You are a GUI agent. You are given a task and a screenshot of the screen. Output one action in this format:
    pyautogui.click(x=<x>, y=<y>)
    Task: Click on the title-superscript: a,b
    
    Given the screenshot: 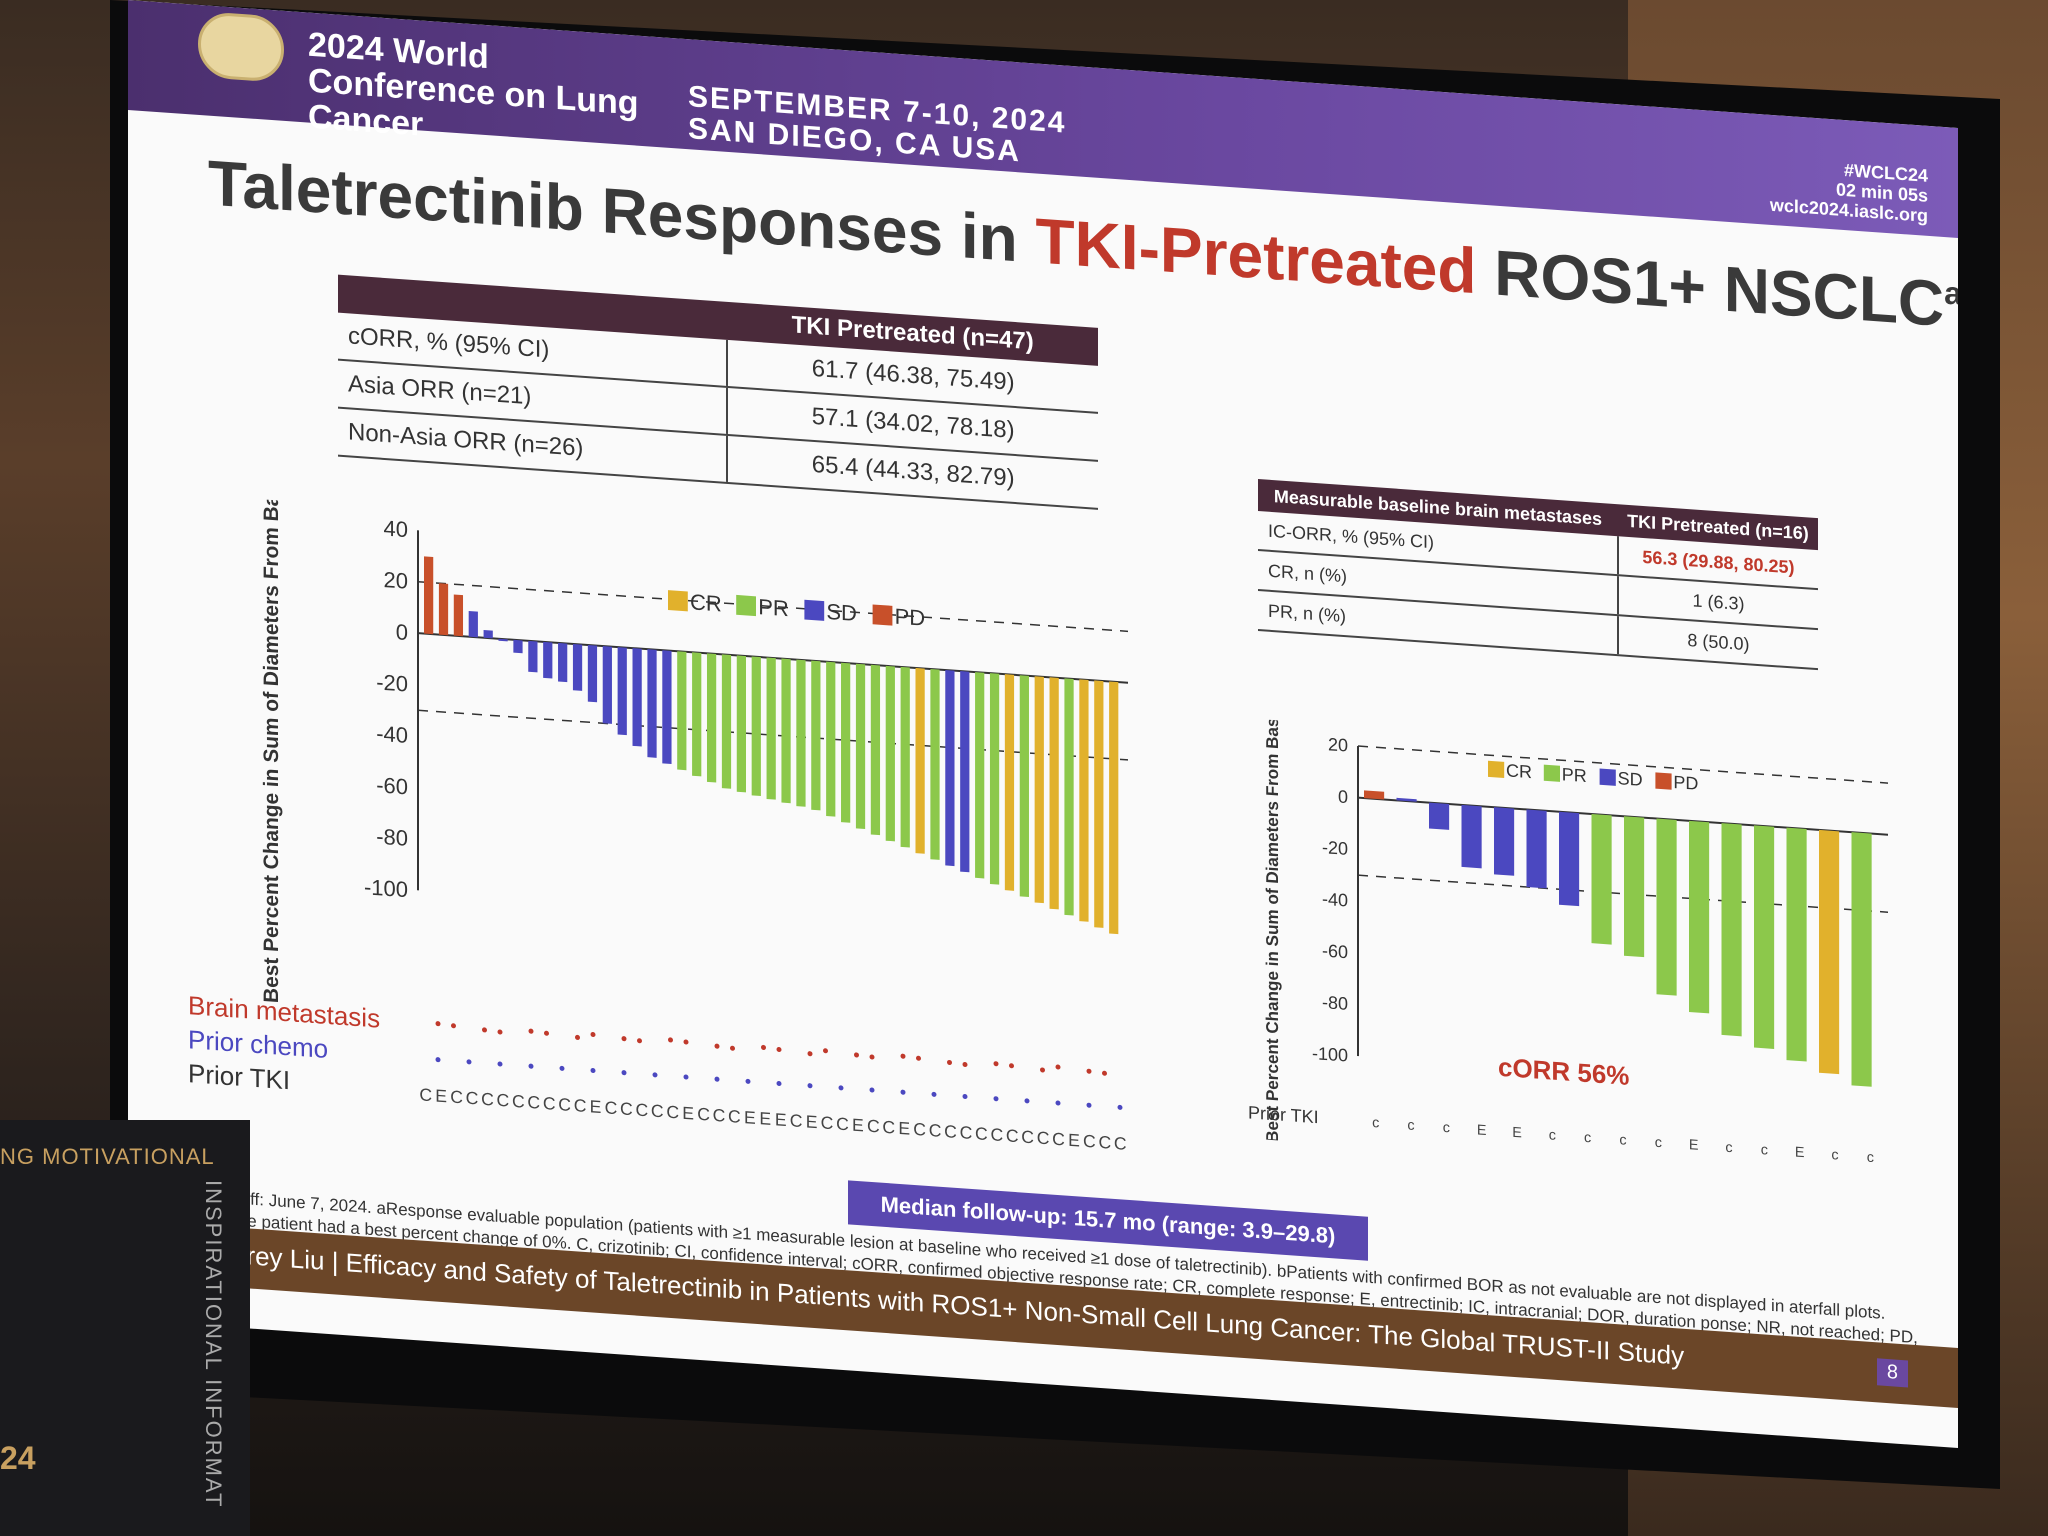 What is the action you would take?
    pyautogui.click(x=1951, y=294)
    